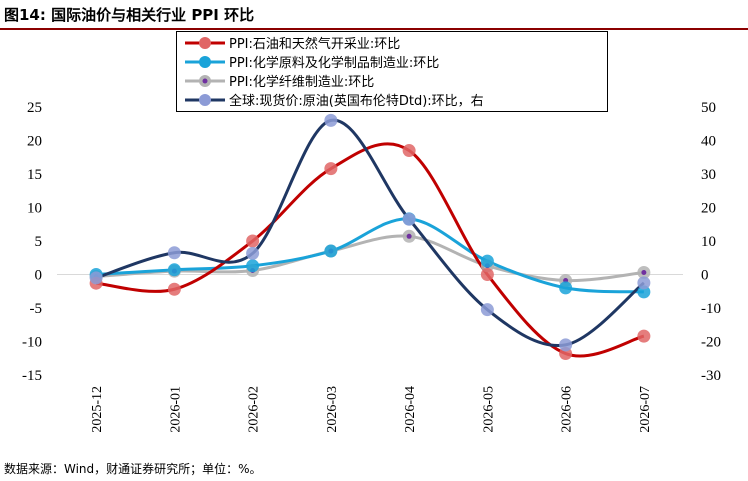  I want to click on legend-swatch-oil-gas, so click(205, 42).